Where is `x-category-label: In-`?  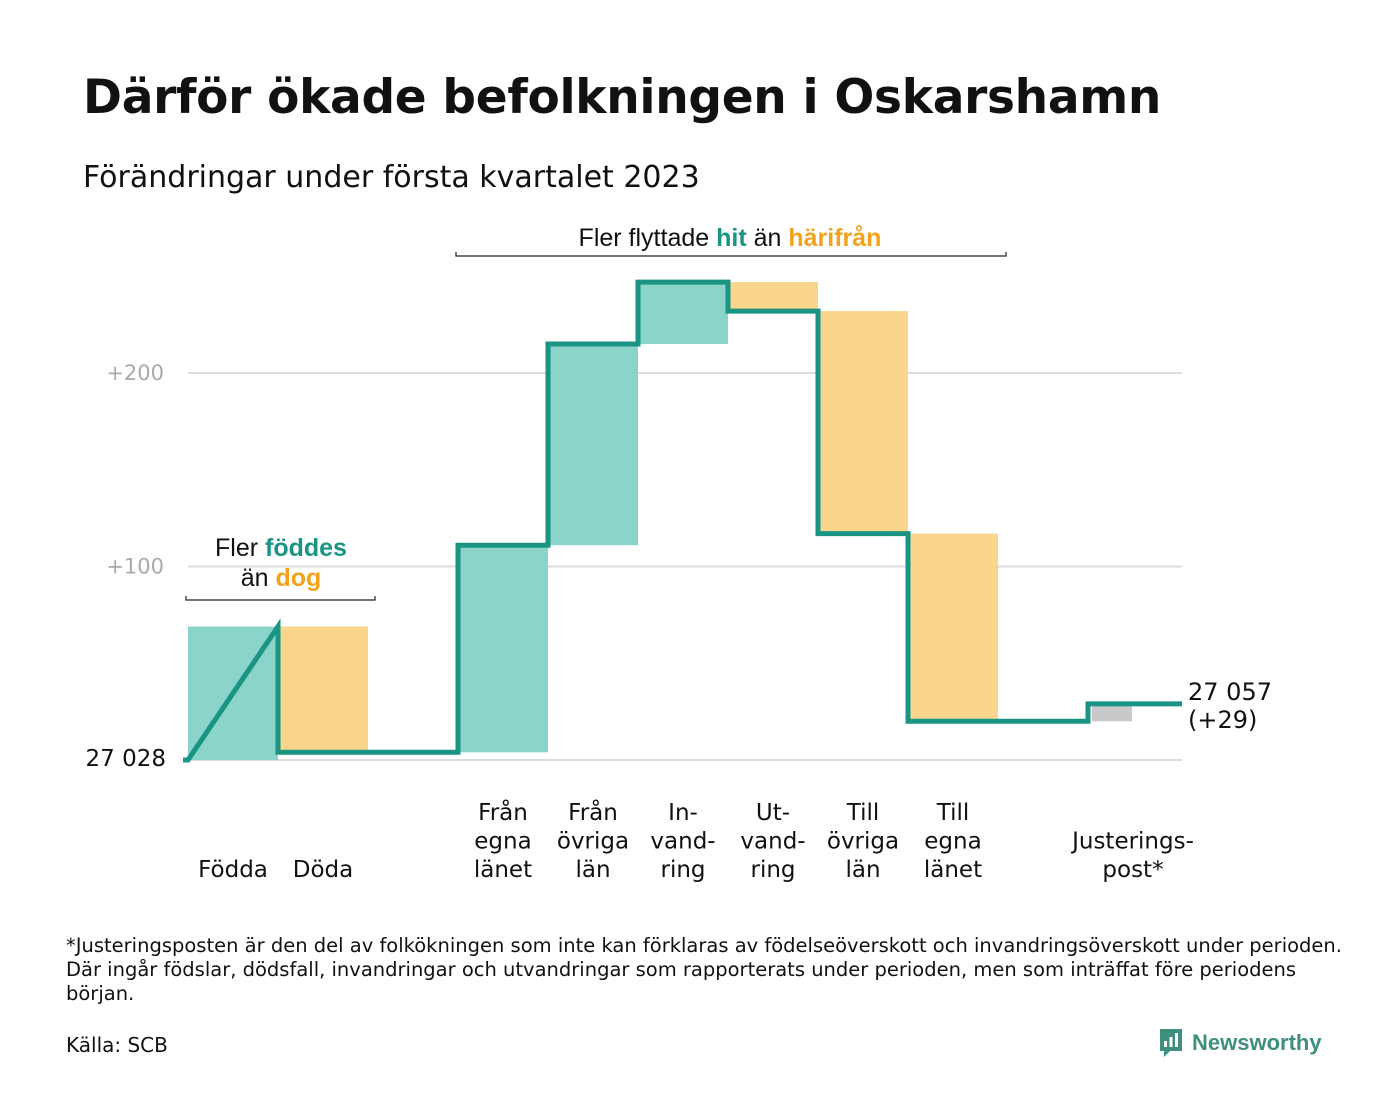 x-category-label: In- is located at coordinates (683, 813).